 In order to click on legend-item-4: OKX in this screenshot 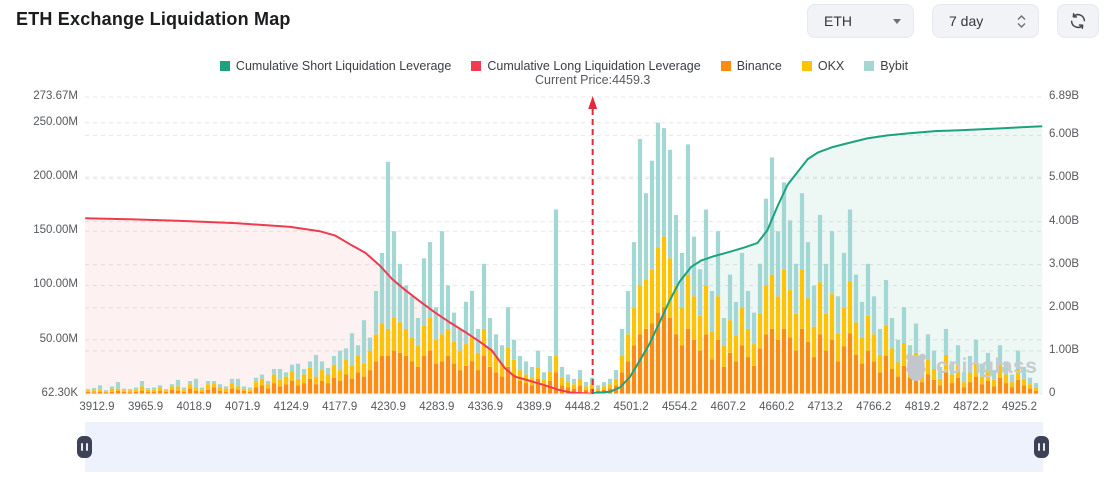, I will do `click(822, 66)`.